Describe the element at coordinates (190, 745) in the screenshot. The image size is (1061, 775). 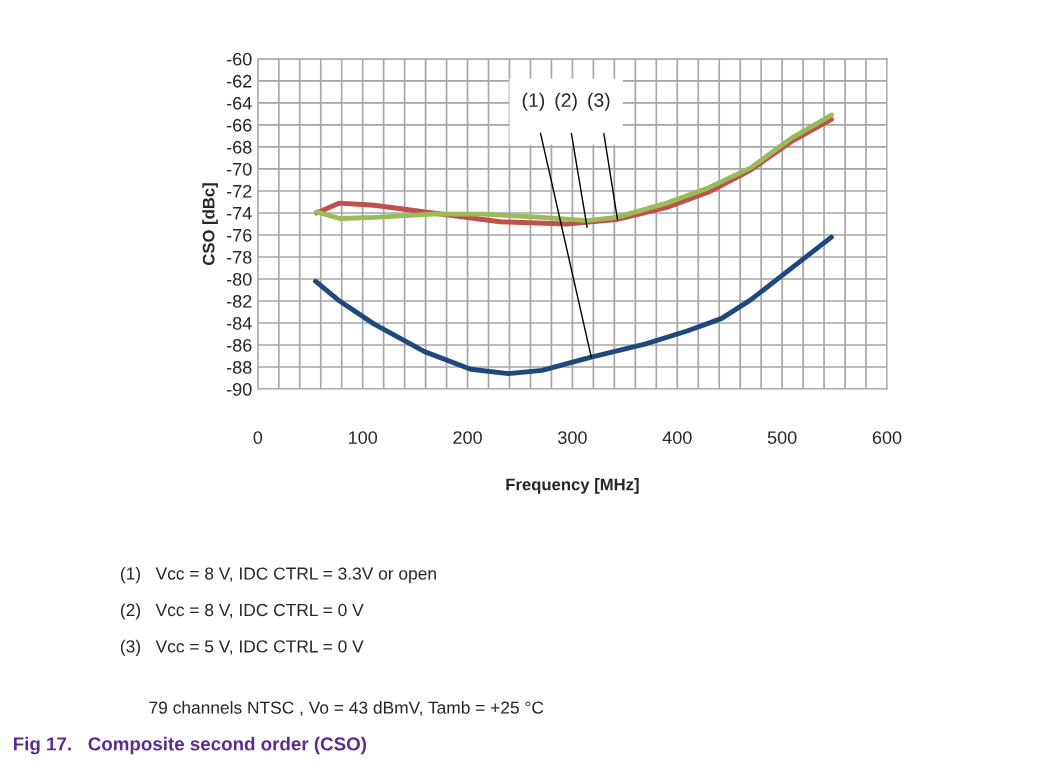
I see `text: Fig 17. Composite second order (CSO)` at that location.